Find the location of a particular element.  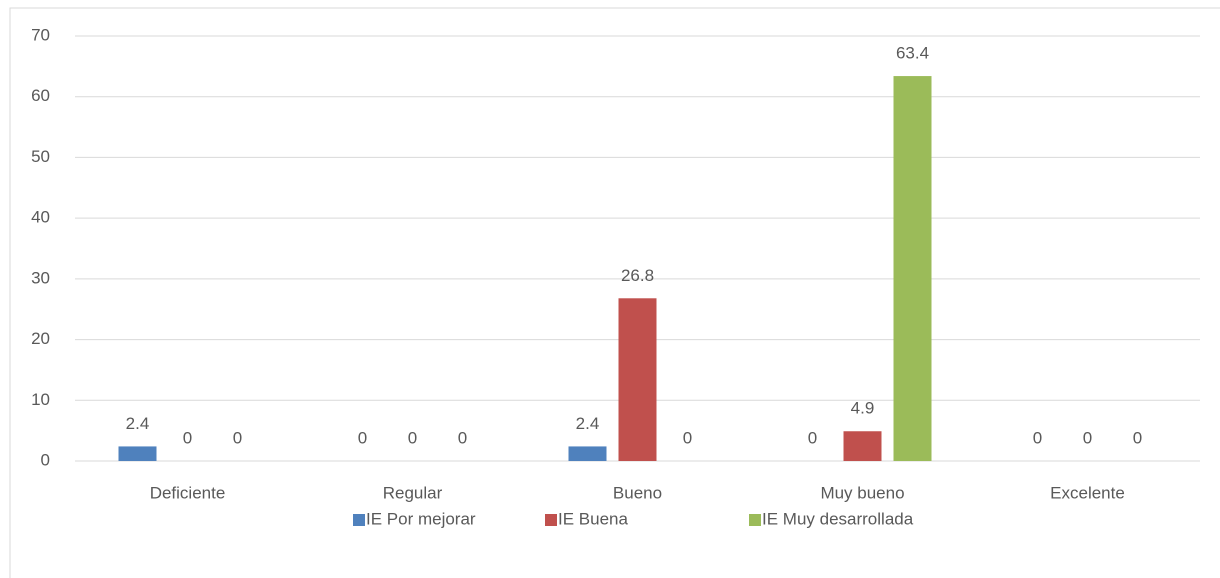

y-tick-label: 10 is located at coordinates (40, 399).